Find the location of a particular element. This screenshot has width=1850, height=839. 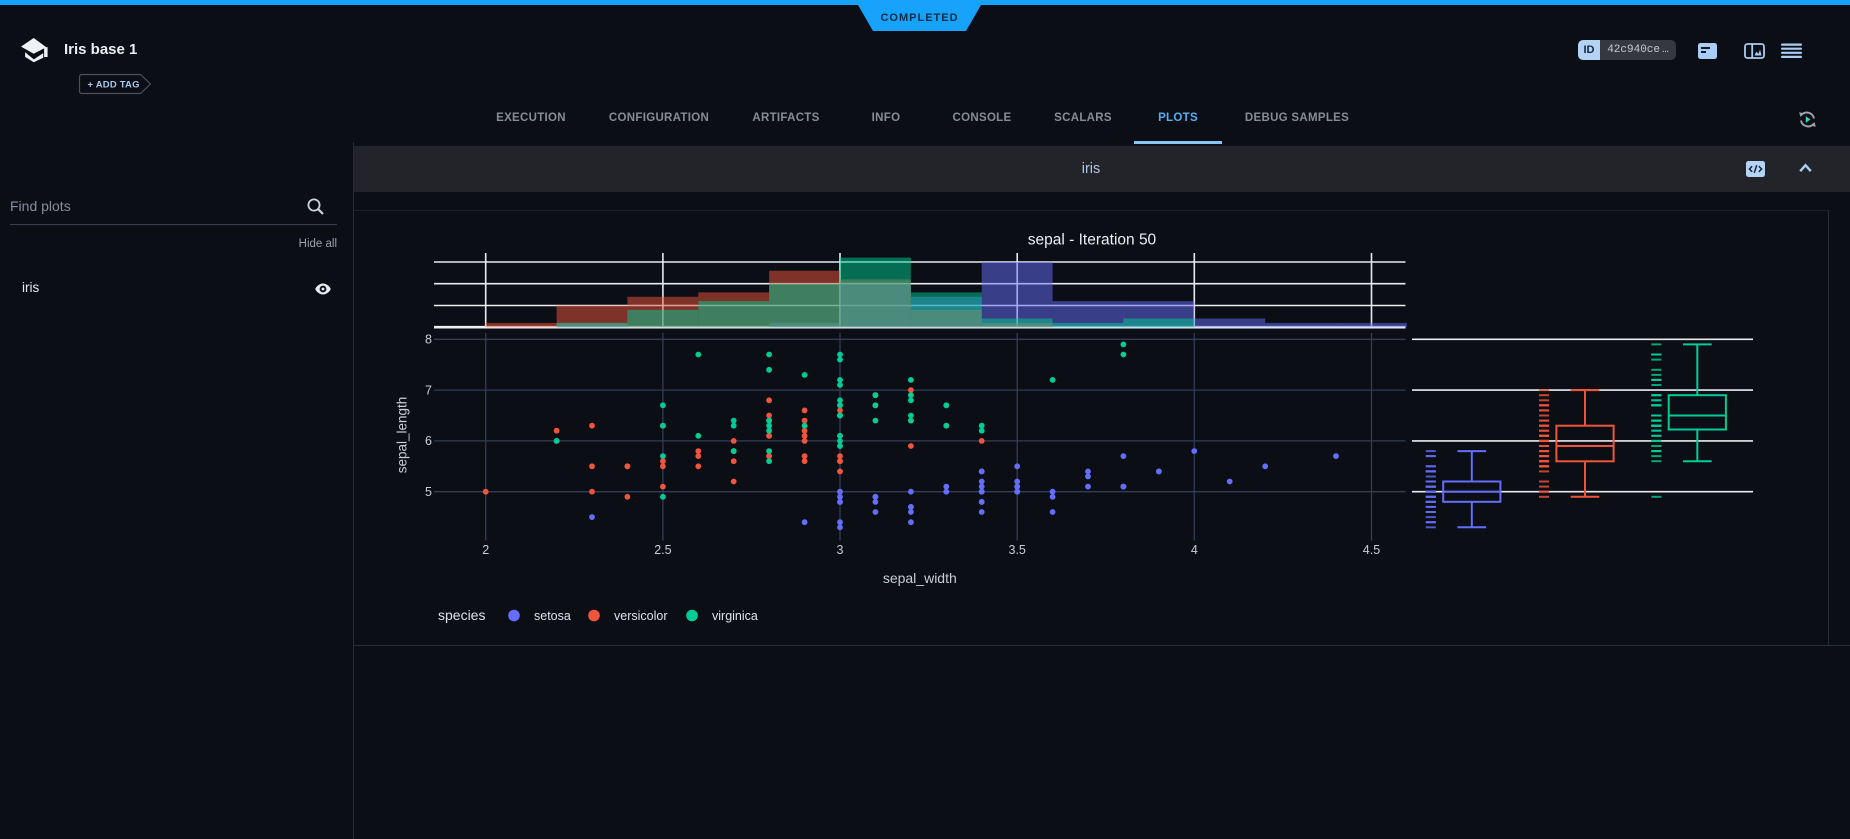

svg-text: virginica is located at coordinates (735, 616).